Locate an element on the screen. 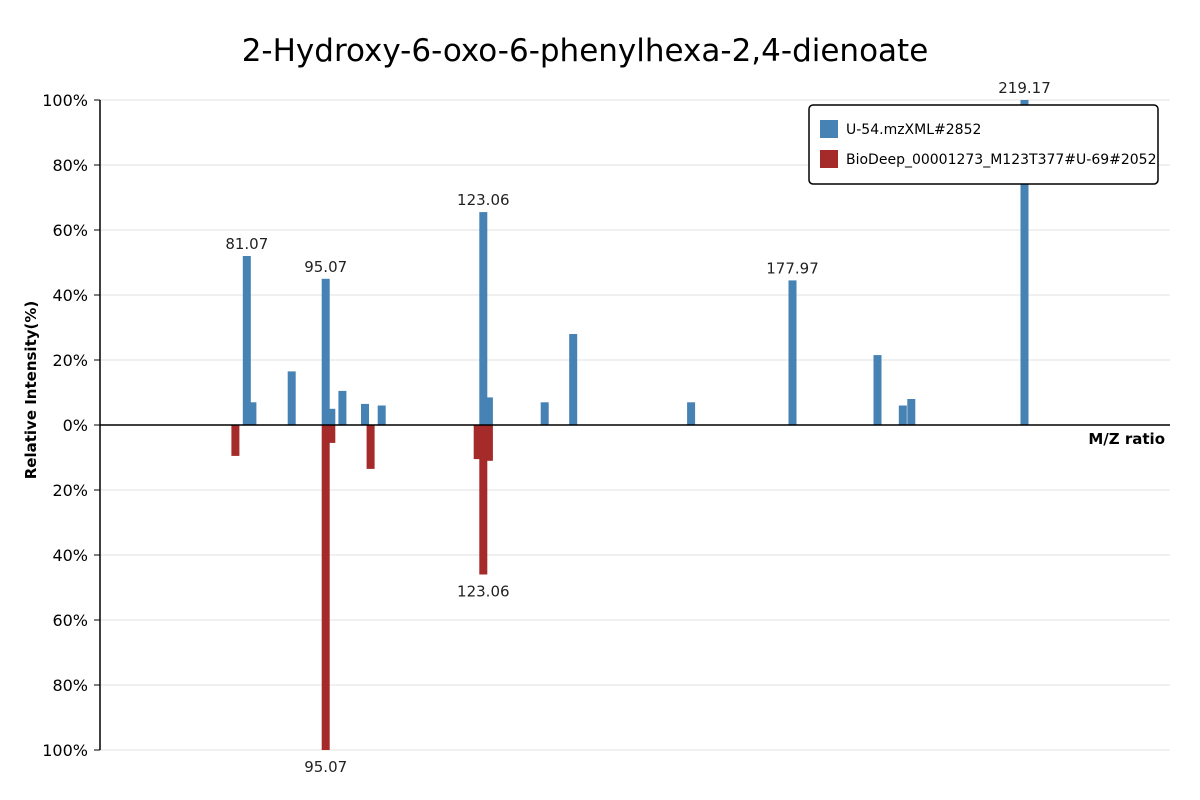  legend-box is located at coordinates (983, 144).